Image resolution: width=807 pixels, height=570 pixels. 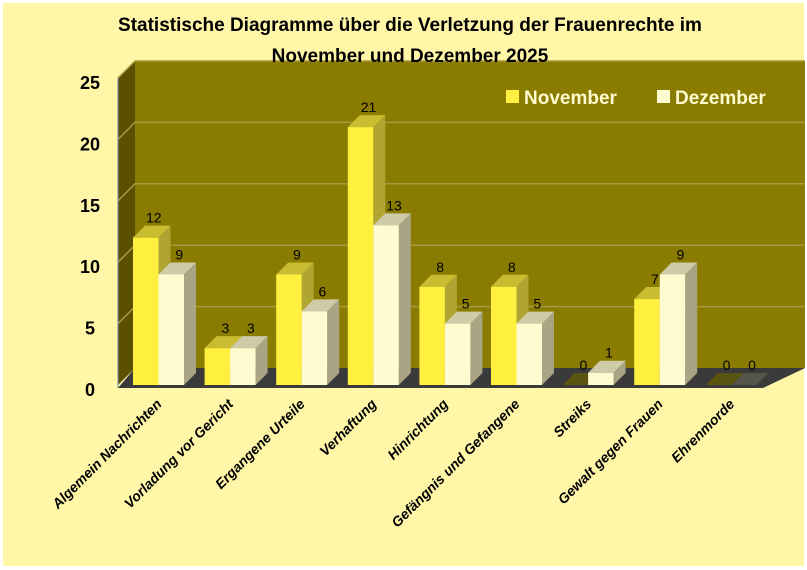 What do you see at coordinates (663, 96) in the screenshot?
I see `legend-swatch-dezember` at bounding box center [663, 96].